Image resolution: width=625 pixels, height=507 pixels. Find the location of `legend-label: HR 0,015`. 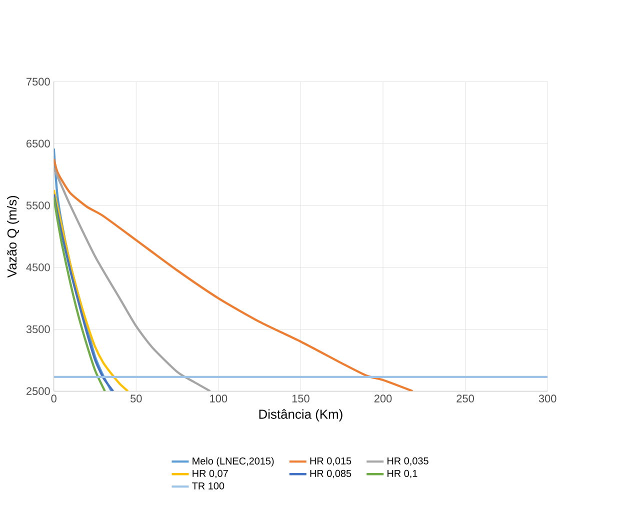

legend-label: HR 0,015 is located at coordinates (331, 461).